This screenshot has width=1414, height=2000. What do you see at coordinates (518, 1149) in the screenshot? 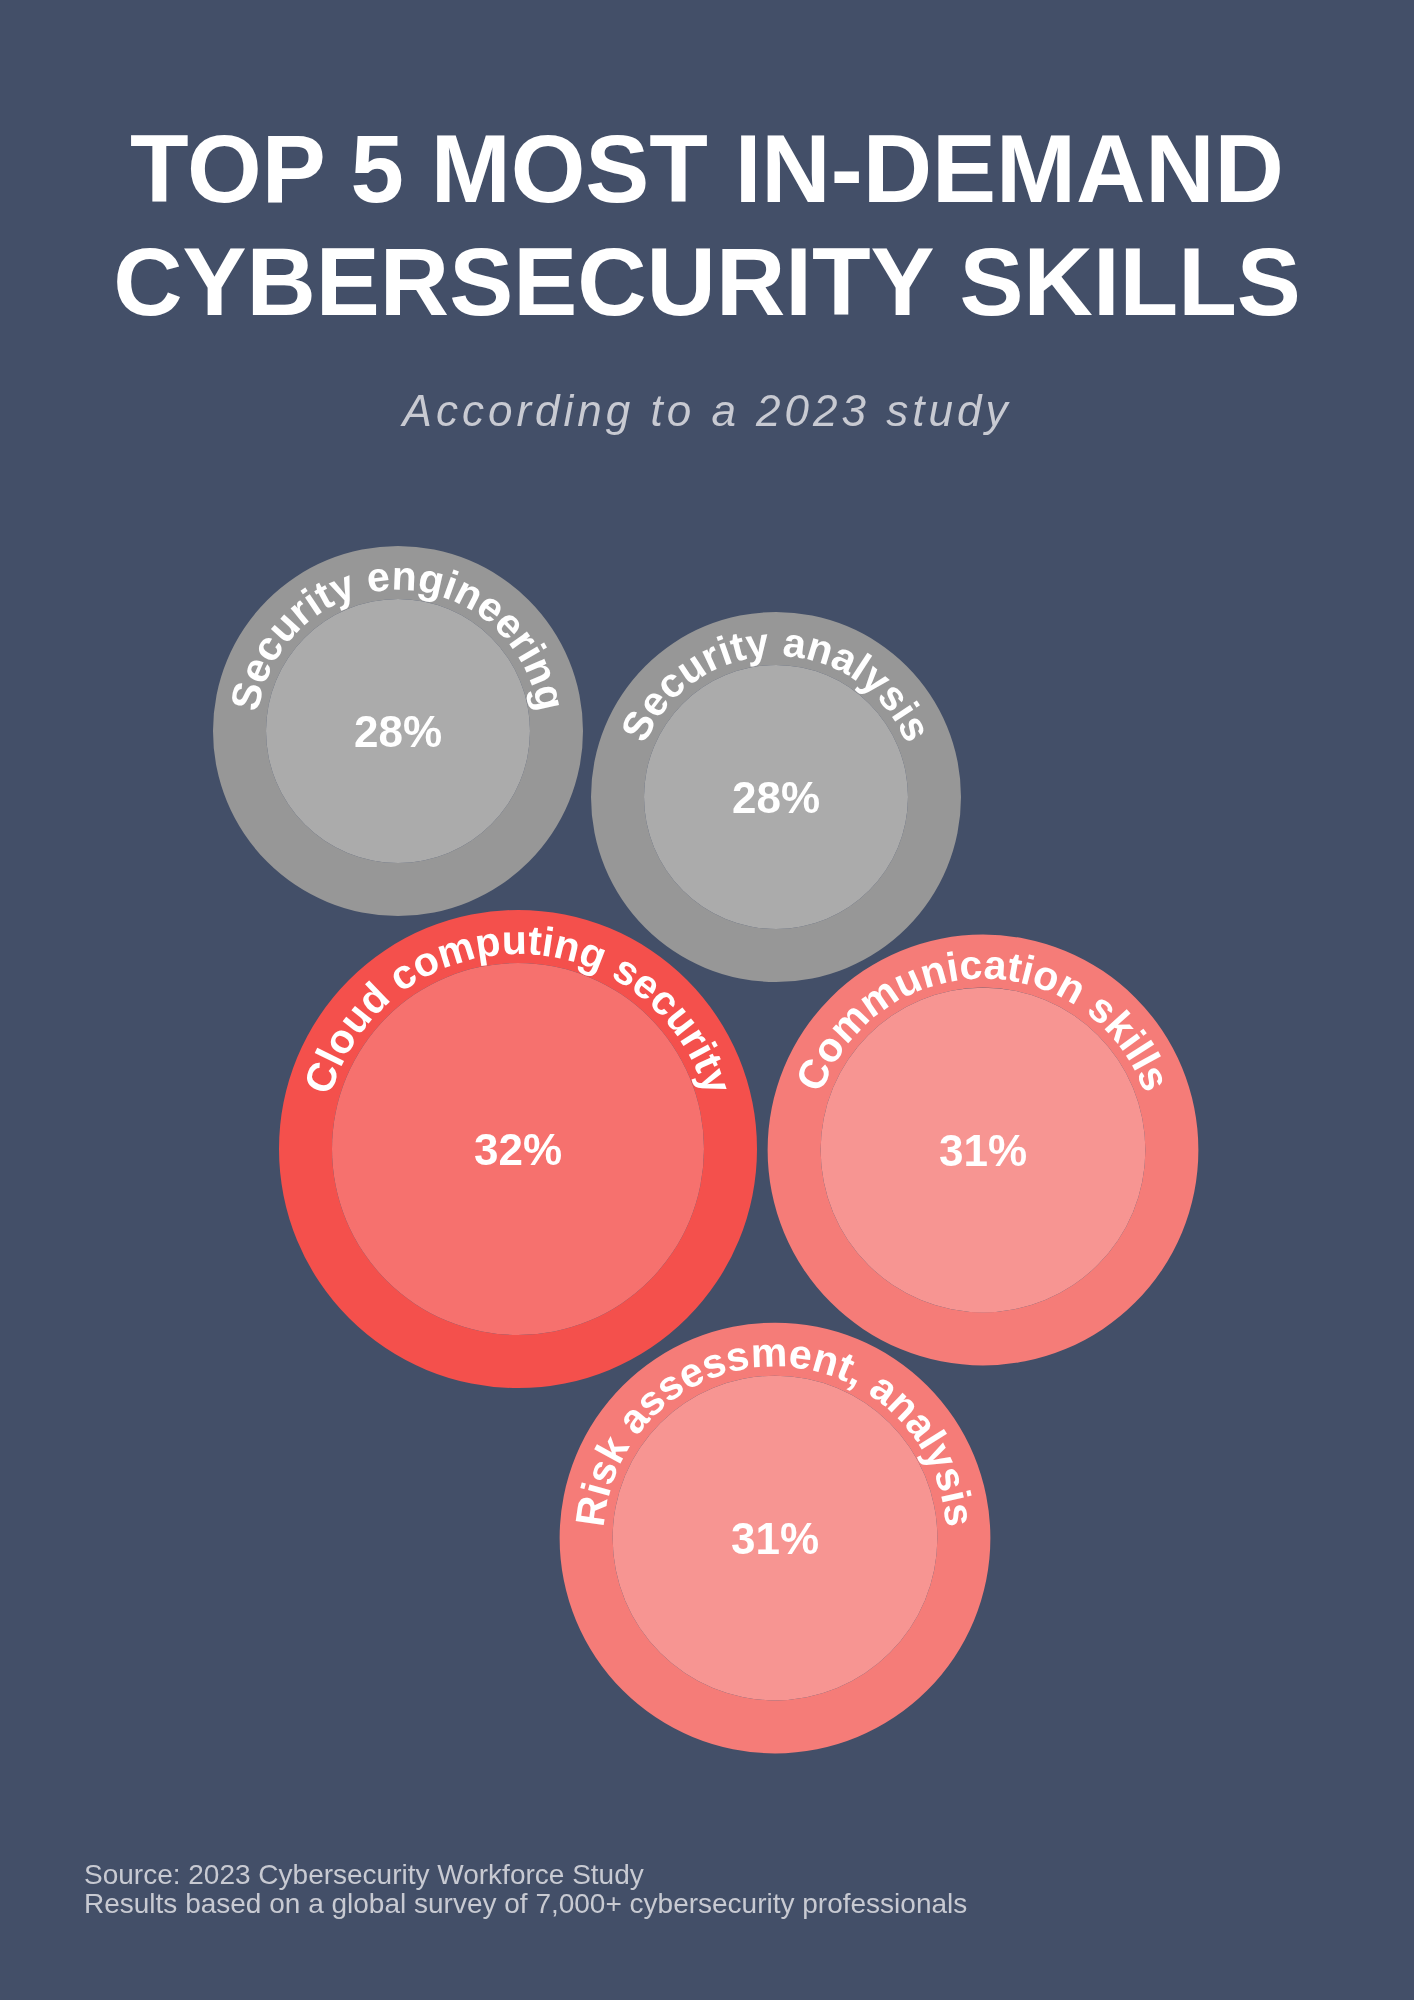
I see `data-label: 32%` at bounding box center [518, 1149].